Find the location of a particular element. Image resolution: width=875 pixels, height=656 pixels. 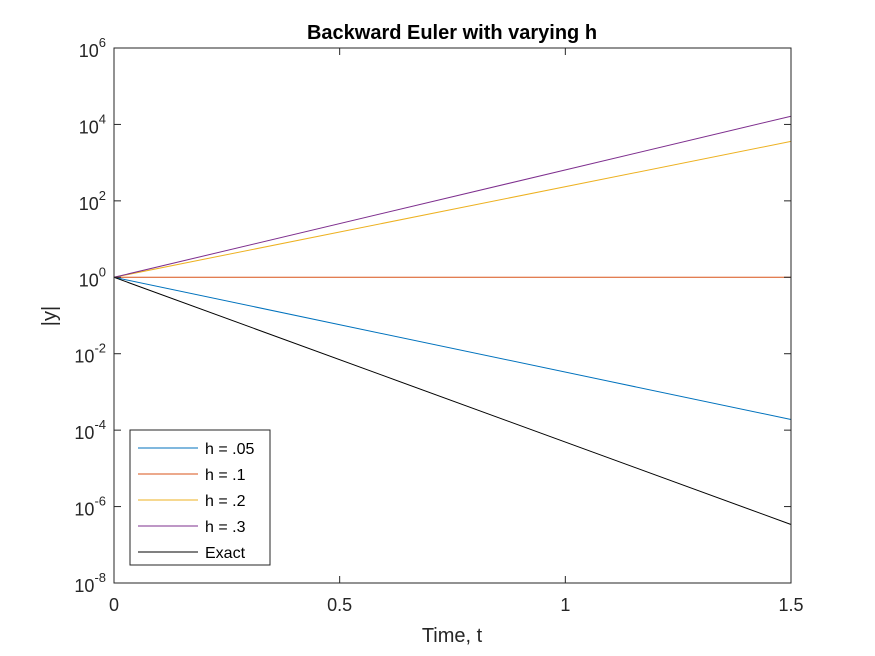

legend-box is located at coordinates (200, 497).